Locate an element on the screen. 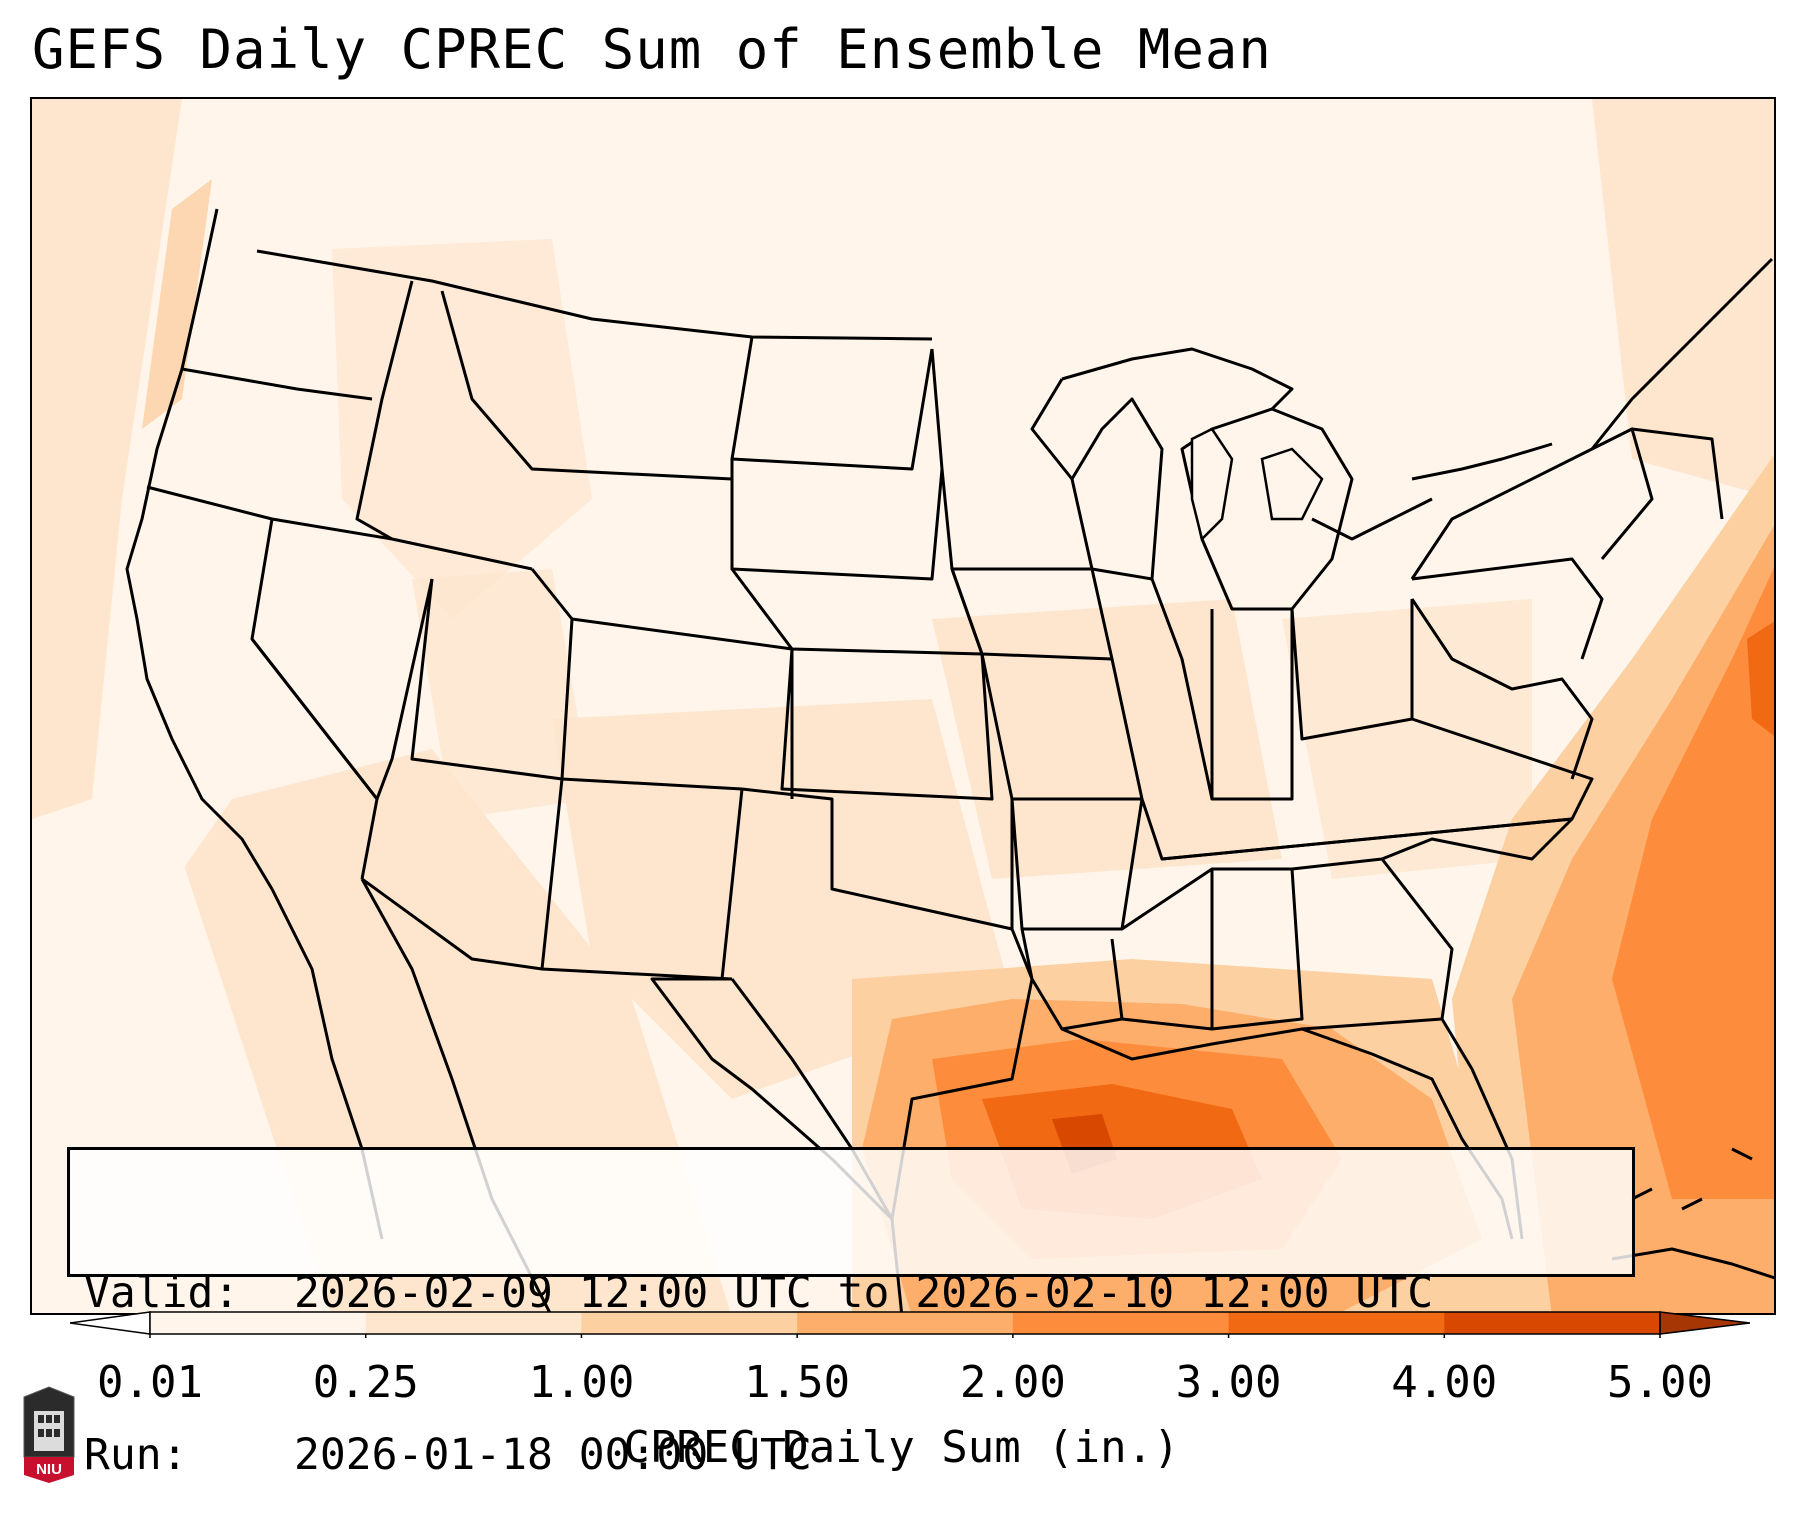 This screenshot has height=1536, width=1803. run-value: 2026-01-18 00:00 UTC is located at coordinates (553, 1455).